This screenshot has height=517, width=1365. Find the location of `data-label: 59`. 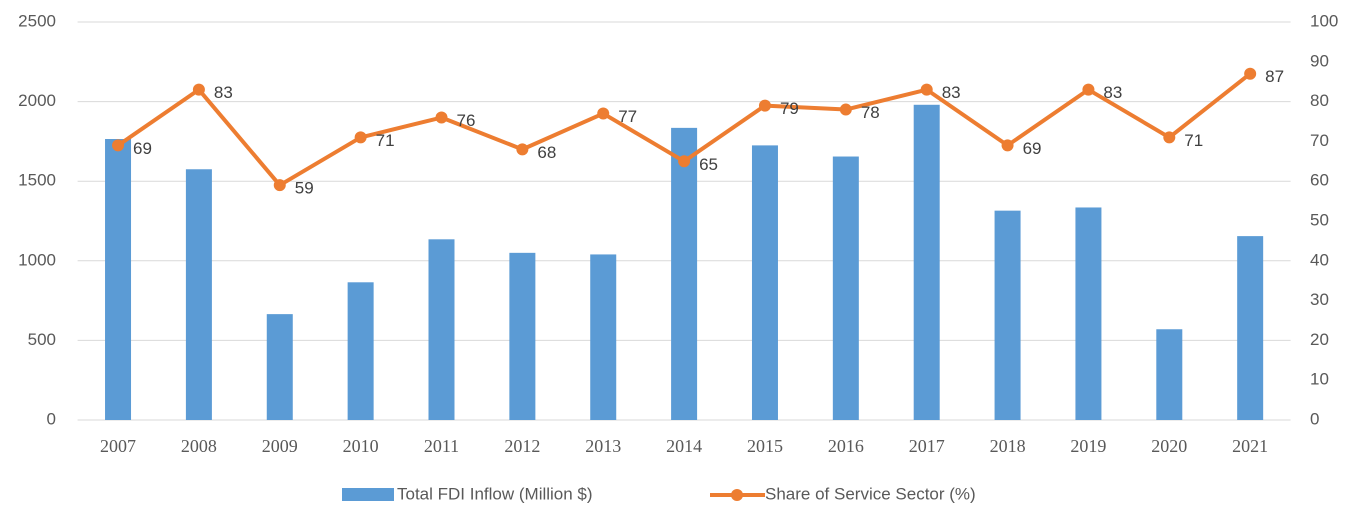

data-label: 59 is located at coordinates (304, 188).